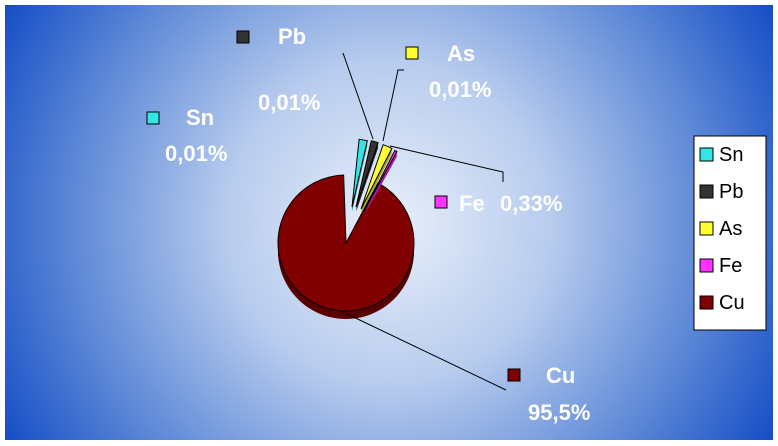 Image resolution: width=778 pixels, height=446 pixels. What do you see at coordinates (472, 203) in the screenshot?
I see `data-label-name-fe: Fe` at bounding box center [472, 203].